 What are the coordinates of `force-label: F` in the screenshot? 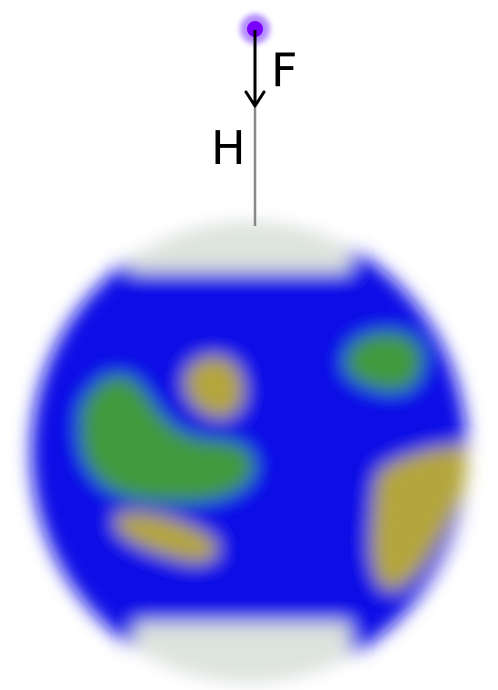 It's located at (284, 70).